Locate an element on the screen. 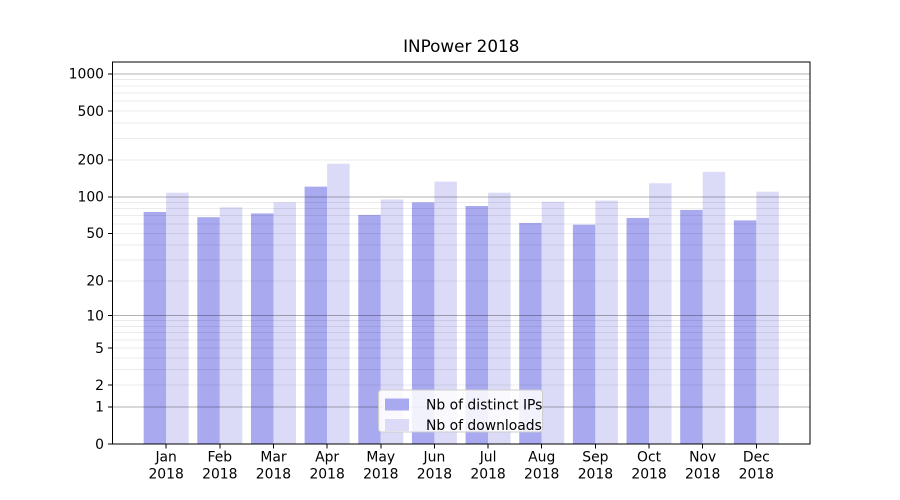  x-tick-label-month: Jun is located at coordinates (434, 458).